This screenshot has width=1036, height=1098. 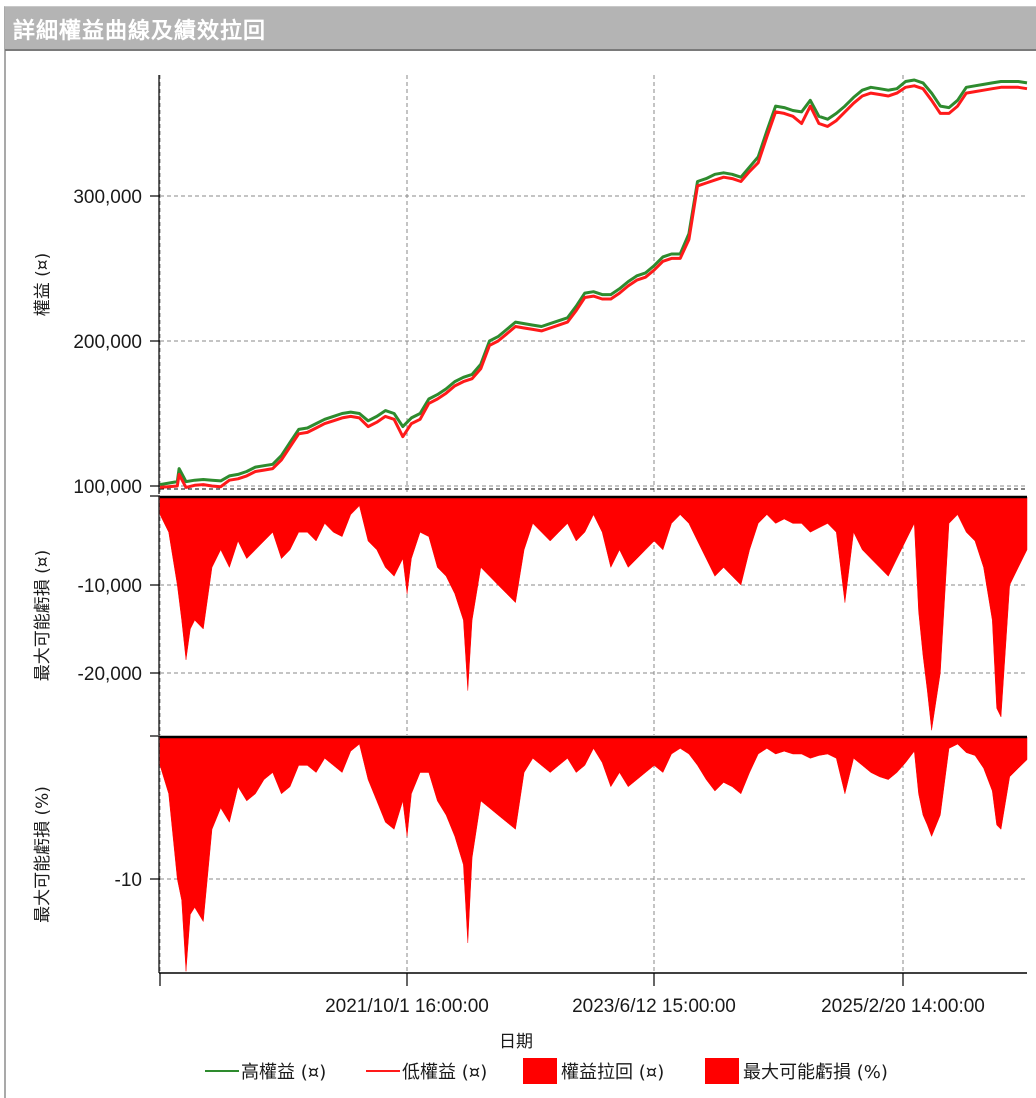 I want to click on window-title: 詳細權益曲線及績效拉回, so click(x=140, y=31).